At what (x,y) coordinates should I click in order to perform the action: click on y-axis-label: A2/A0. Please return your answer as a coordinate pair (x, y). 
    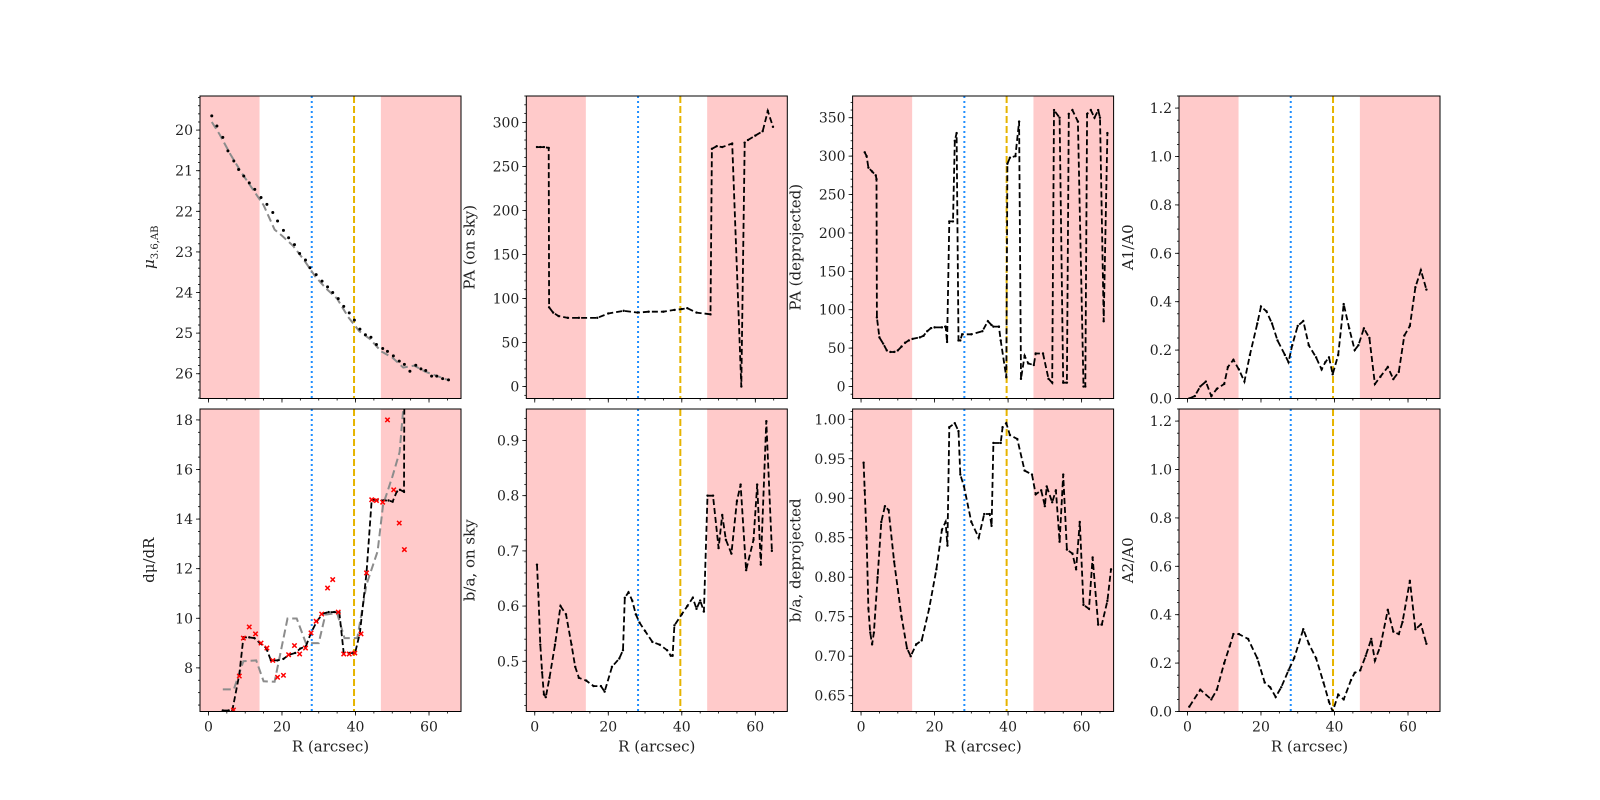
    Looking at the image, I should click on (1128, 560).